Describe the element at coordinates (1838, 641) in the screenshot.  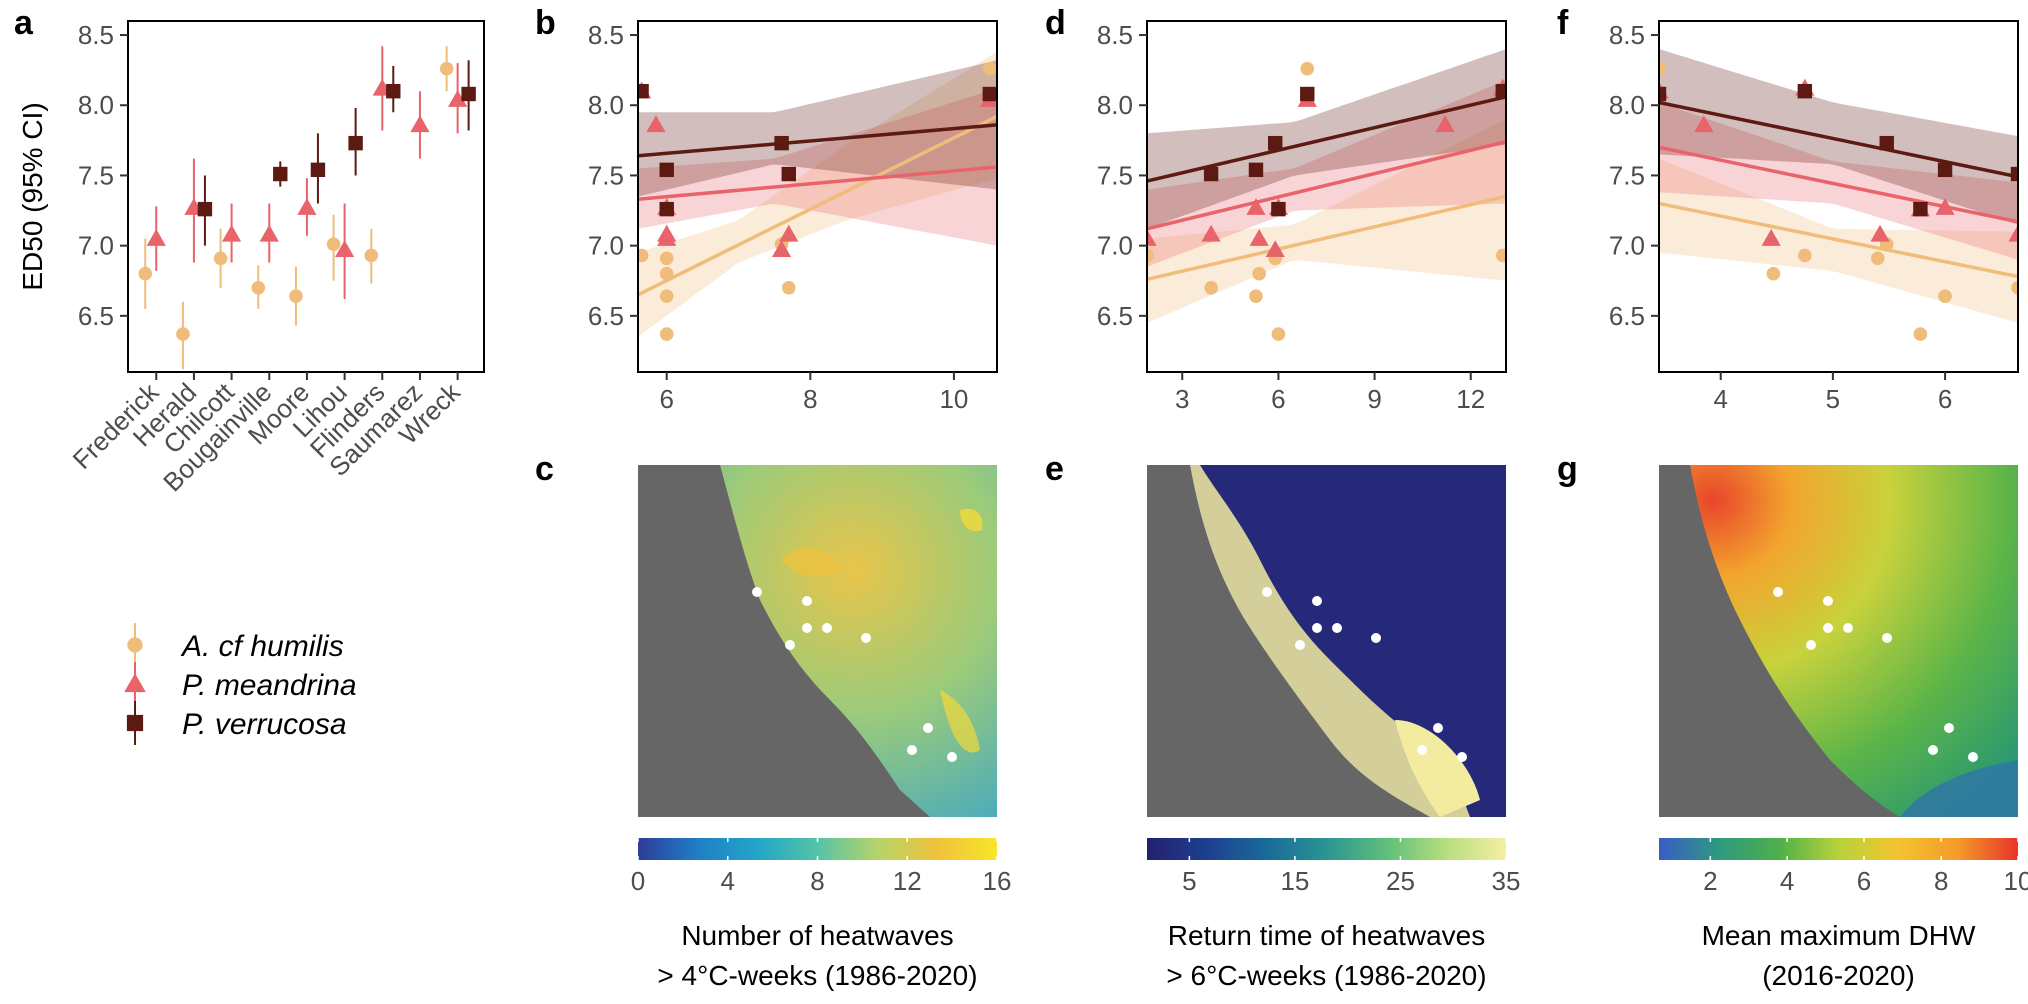
I see `map-g-mean-max-dhw` at that location.